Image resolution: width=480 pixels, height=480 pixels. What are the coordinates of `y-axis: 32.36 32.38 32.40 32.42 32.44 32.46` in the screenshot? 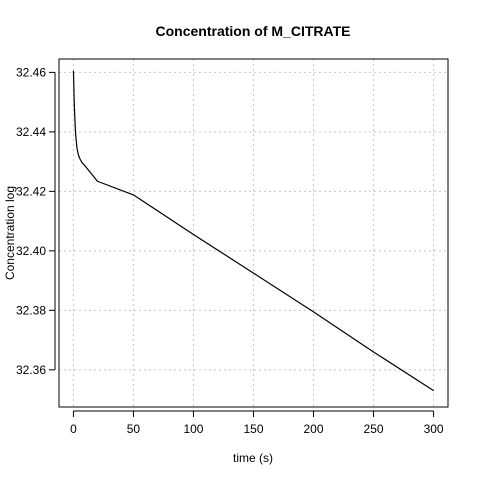 It's located at (36, 221).